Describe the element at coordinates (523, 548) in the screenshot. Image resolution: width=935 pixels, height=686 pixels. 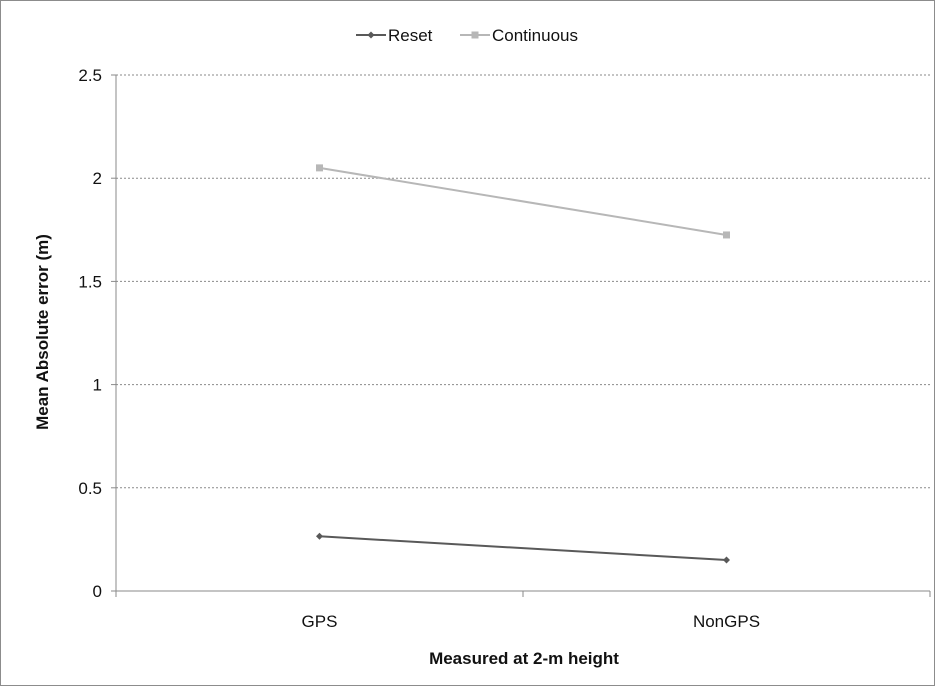
I see `series-line-reset` at that location.